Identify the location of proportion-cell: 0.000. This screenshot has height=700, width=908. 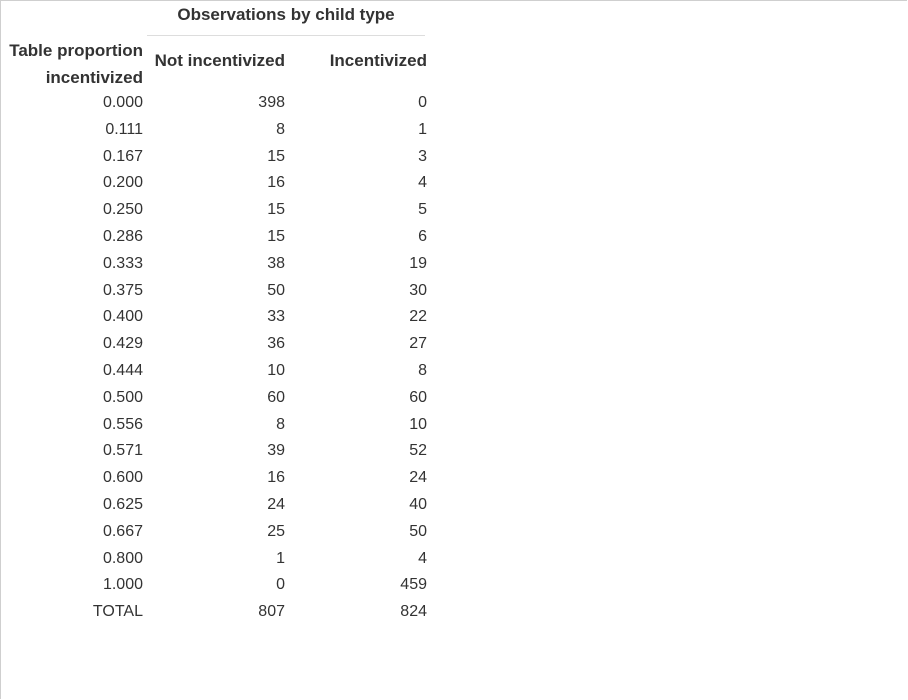
(122, 102).